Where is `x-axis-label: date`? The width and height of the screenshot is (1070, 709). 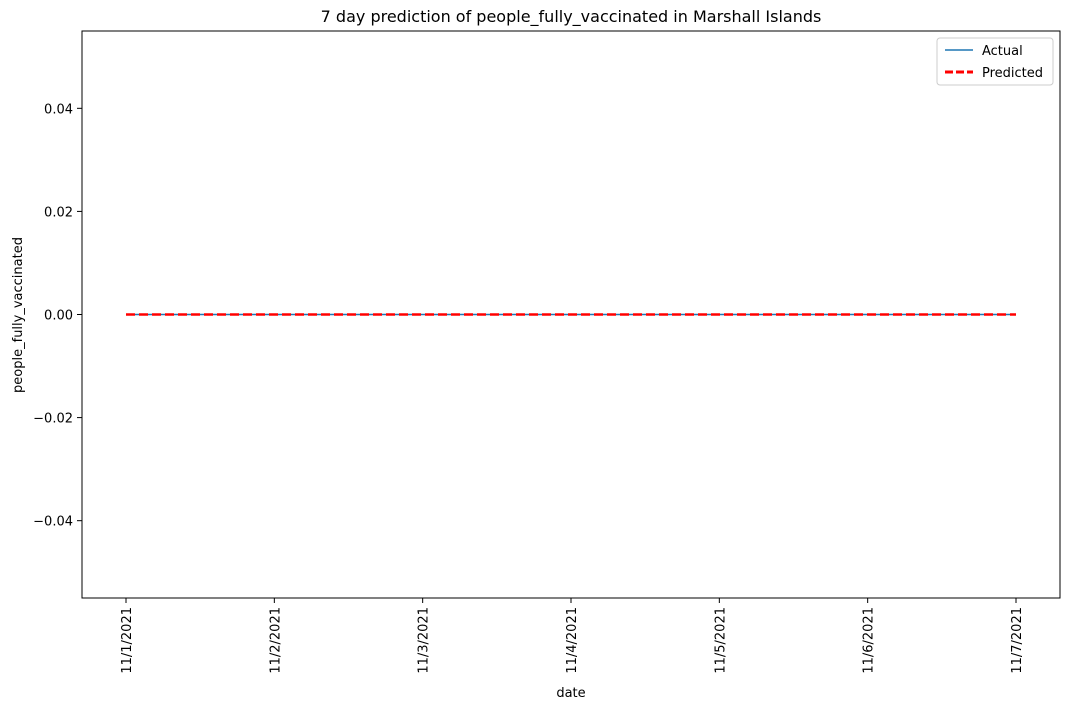
x-axis-label: date is located at coordinates (570, 693).